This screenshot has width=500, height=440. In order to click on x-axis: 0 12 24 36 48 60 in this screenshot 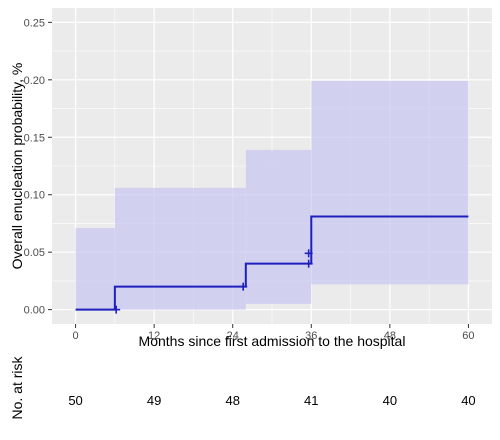, I will do `click(274, 333)`.